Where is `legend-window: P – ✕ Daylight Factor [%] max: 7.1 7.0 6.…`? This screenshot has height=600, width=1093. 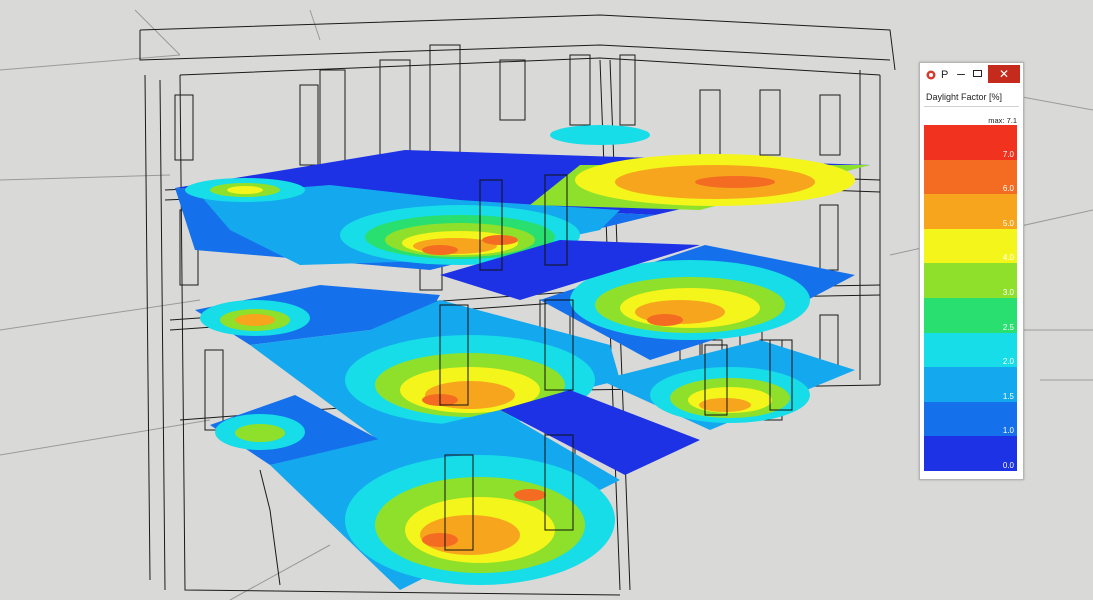 legend-window: P – ✕ Daylight Factor [%] max: 7.1 7.0 6.… is located at coordinates (971, 271).